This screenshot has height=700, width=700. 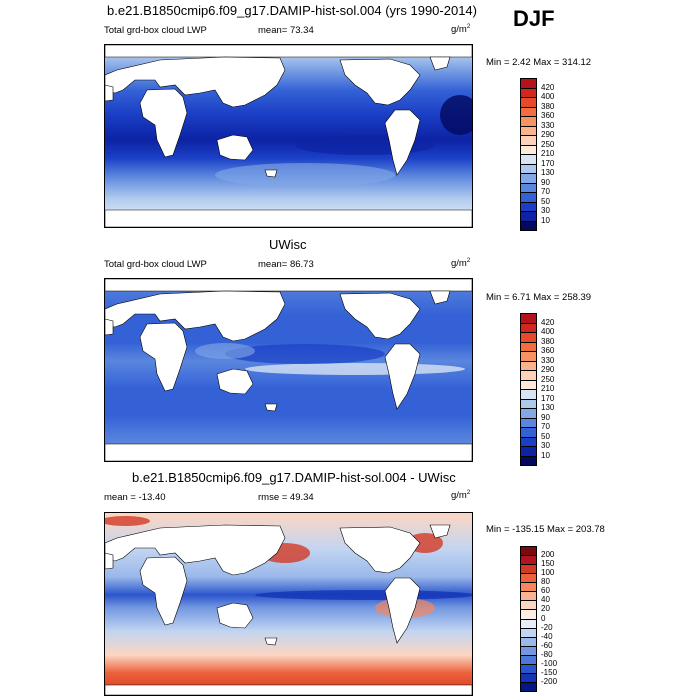 I want to click on panel2-map, so click(x=288, y=370).